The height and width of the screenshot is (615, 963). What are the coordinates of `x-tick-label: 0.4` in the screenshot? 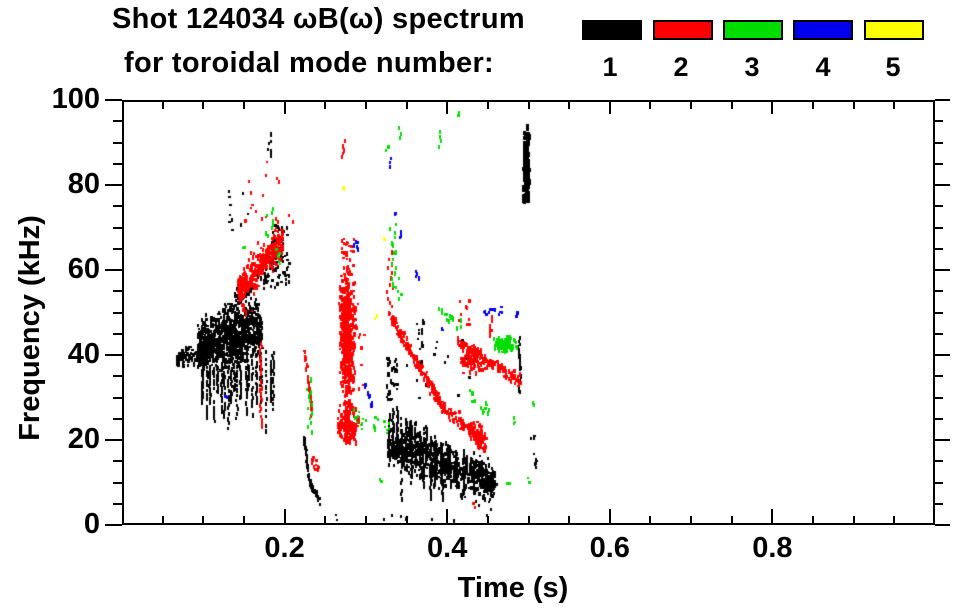 It's located at (447, 548).